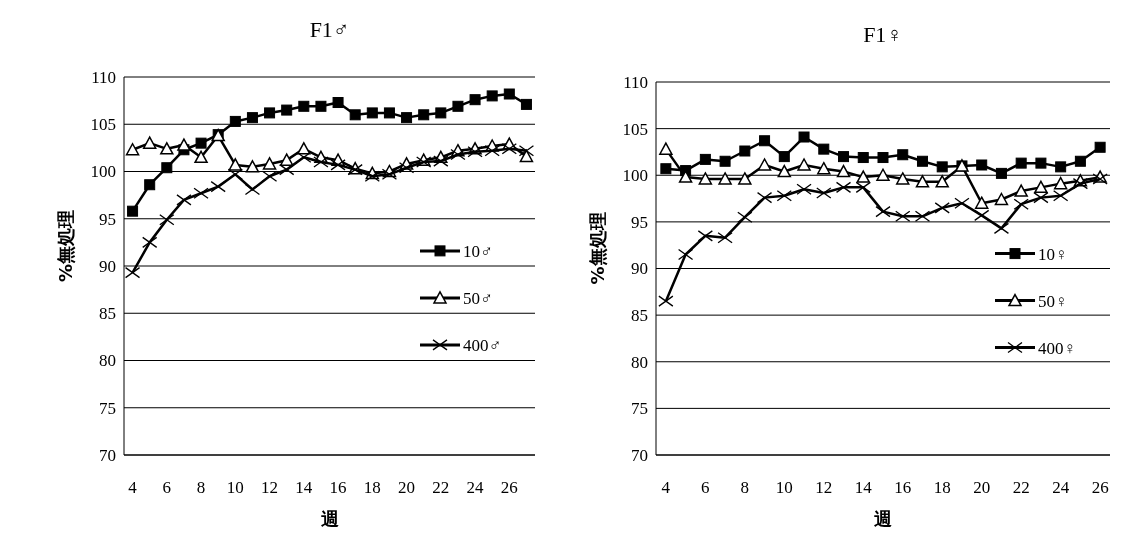  I want to click on legend-label: 50♀, so click(1053, 301).